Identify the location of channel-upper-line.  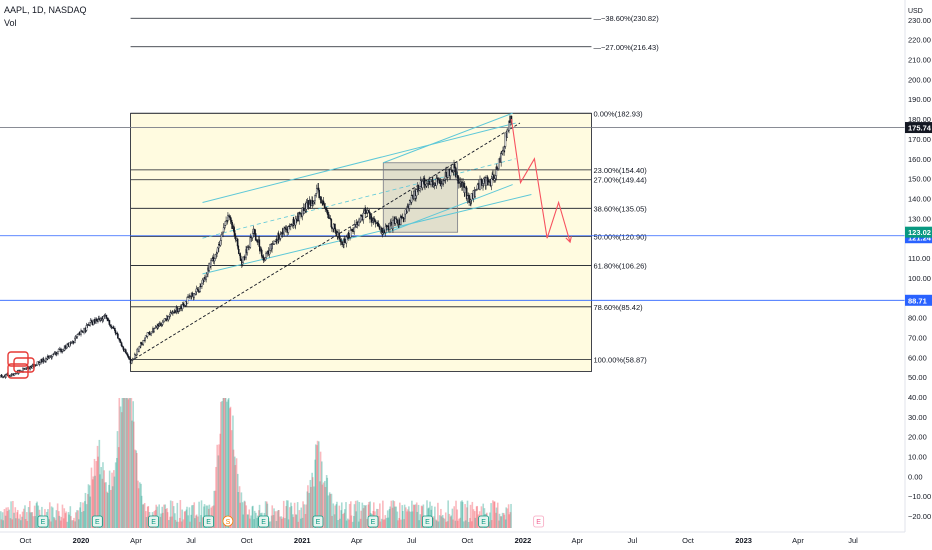
(359, 162).